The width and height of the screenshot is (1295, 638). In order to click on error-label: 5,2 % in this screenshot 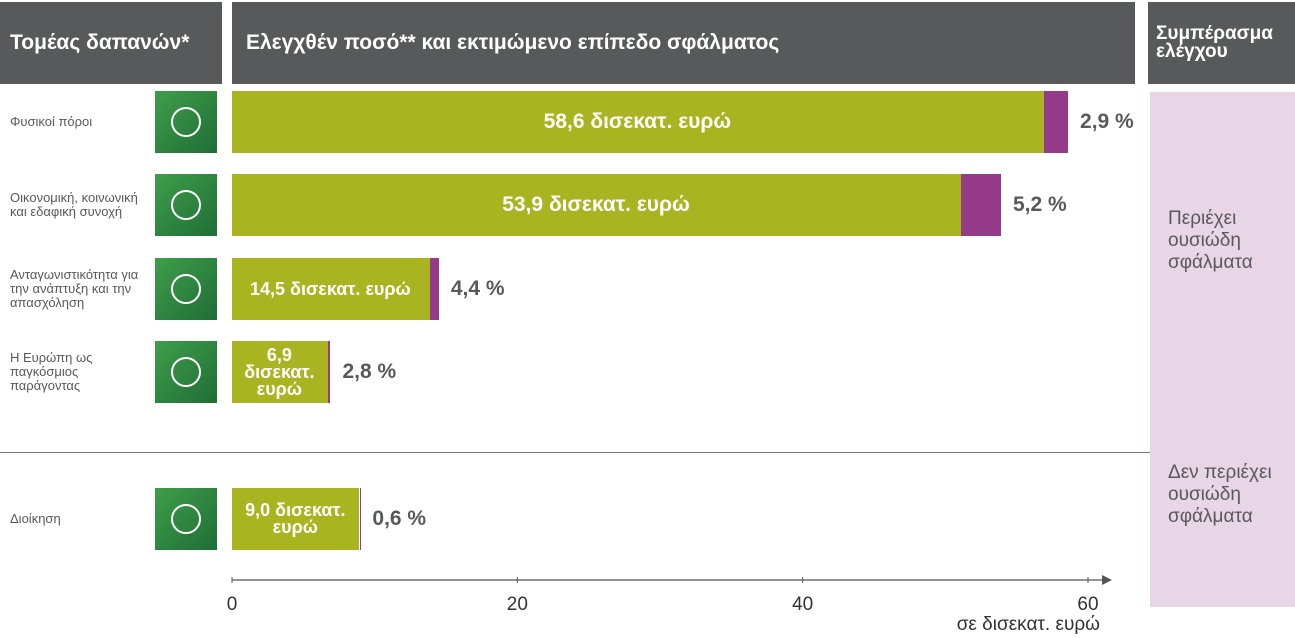, I will do `click(1039, 204)`.